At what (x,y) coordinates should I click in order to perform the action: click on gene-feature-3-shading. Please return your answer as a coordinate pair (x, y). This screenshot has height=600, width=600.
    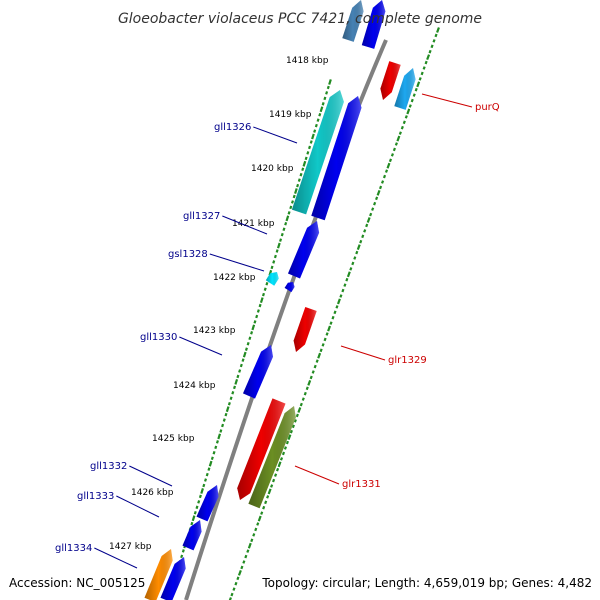
    Looking at the image, I should click on (390, 80).